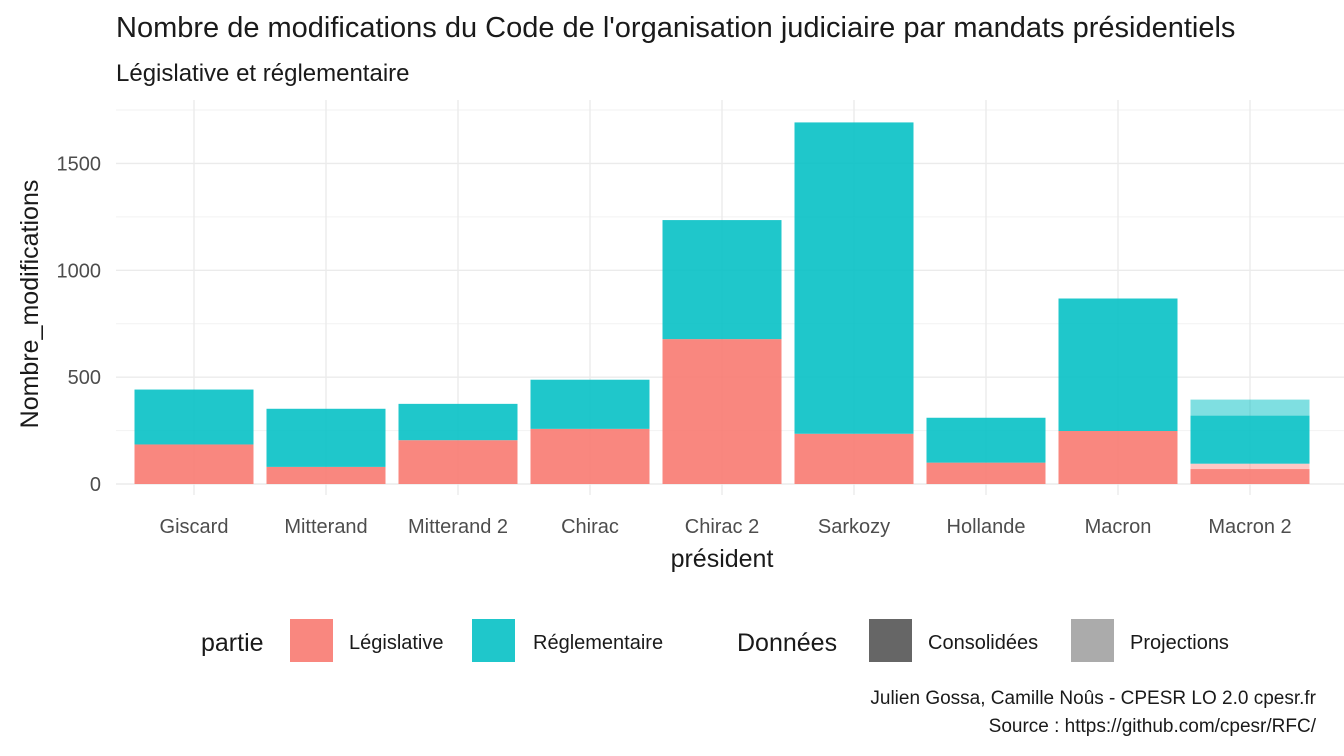 The width and height of the screenshot is (1344, 756). I want to click on legend-title-partie: partie, so click(232, 643).